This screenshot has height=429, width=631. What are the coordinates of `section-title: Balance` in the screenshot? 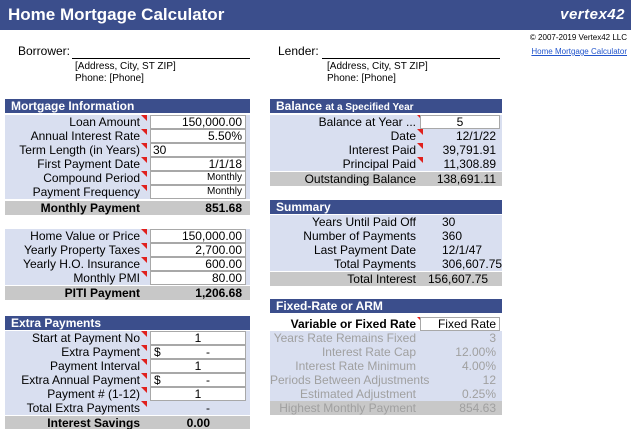 It's located at (299, 106).